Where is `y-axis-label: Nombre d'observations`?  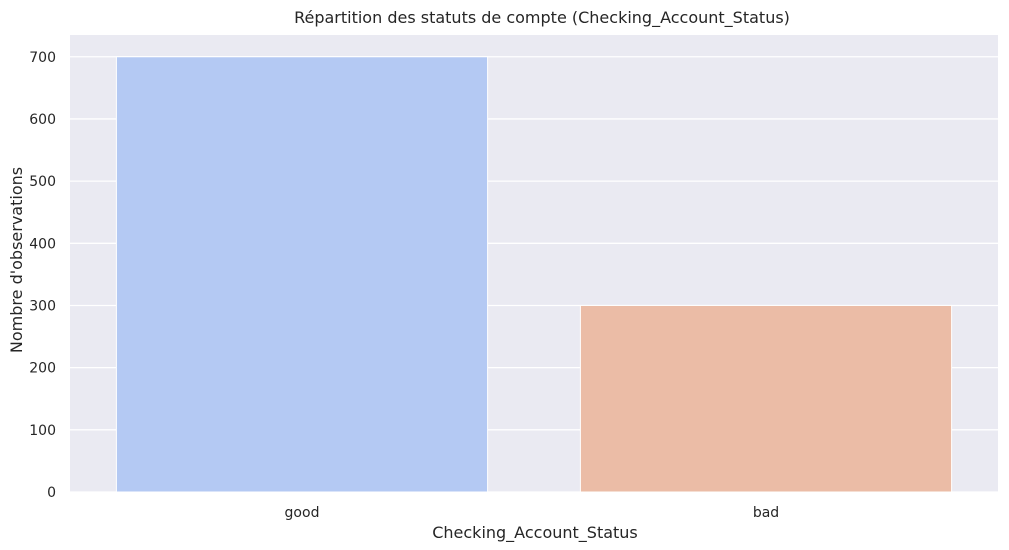
y-axis-label: Nombre d'observations is located at coordinates (16, 260).